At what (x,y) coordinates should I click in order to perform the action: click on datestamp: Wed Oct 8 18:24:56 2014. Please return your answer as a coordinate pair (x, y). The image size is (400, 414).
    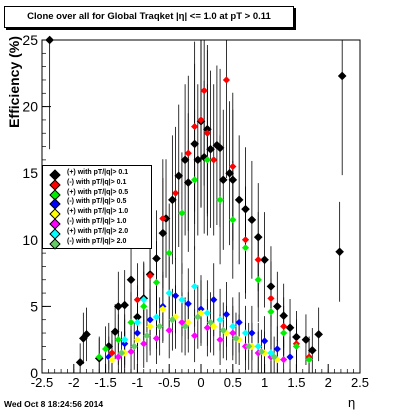
    Looking at the image, I should click on (54, 404).